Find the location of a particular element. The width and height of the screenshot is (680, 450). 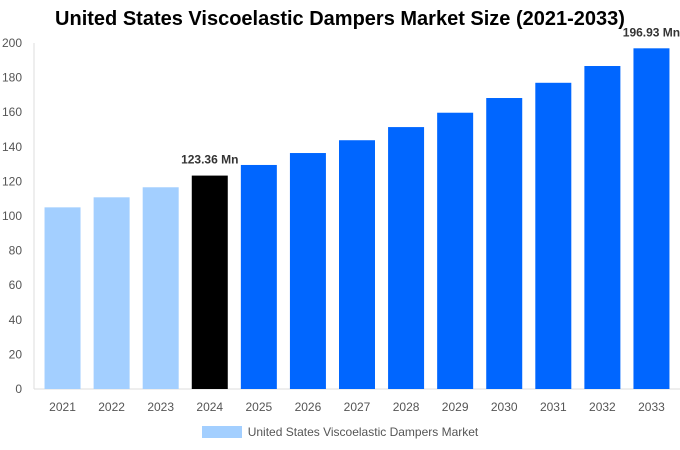

bar-2025 is located at coordinates (258, 276).